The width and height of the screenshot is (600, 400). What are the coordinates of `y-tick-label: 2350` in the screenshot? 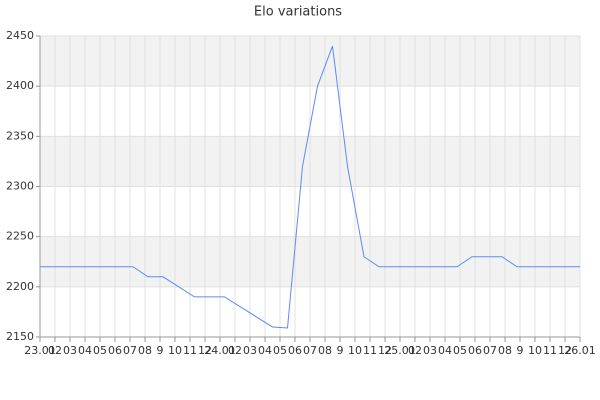 It's located at (20, 135).